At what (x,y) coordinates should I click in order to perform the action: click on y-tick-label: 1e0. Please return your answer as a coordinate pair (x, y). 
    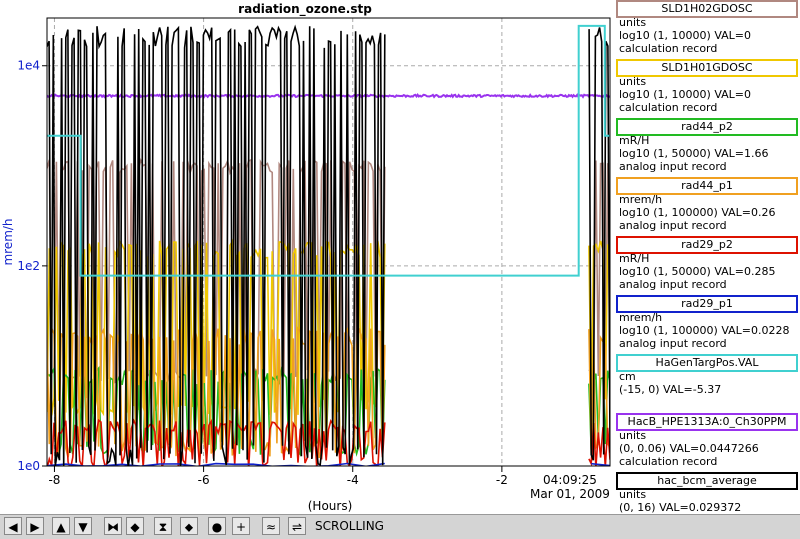
    Looking at the image, I should click on (28, 466).